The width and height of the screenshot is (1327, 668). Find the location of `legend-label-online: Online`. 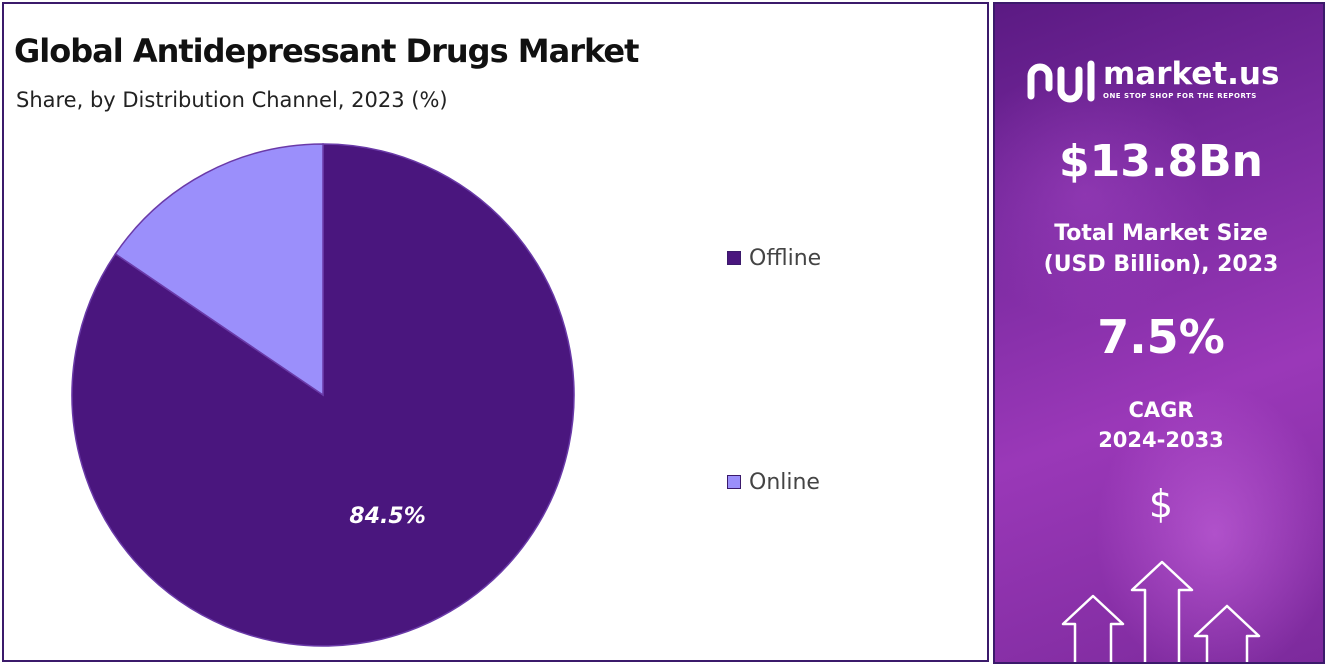

legend-label-online: Online is located at coordinates (784, 482).